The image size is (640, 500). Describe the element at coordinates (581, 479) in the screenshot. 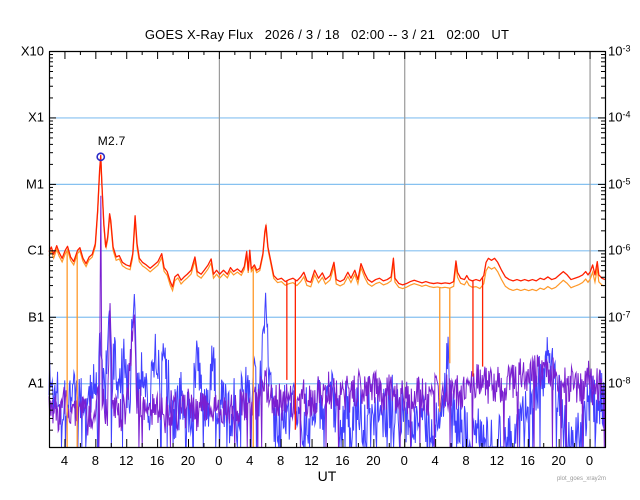

I see `plot-id-watermark: plot_goes_xray2m` at that location.